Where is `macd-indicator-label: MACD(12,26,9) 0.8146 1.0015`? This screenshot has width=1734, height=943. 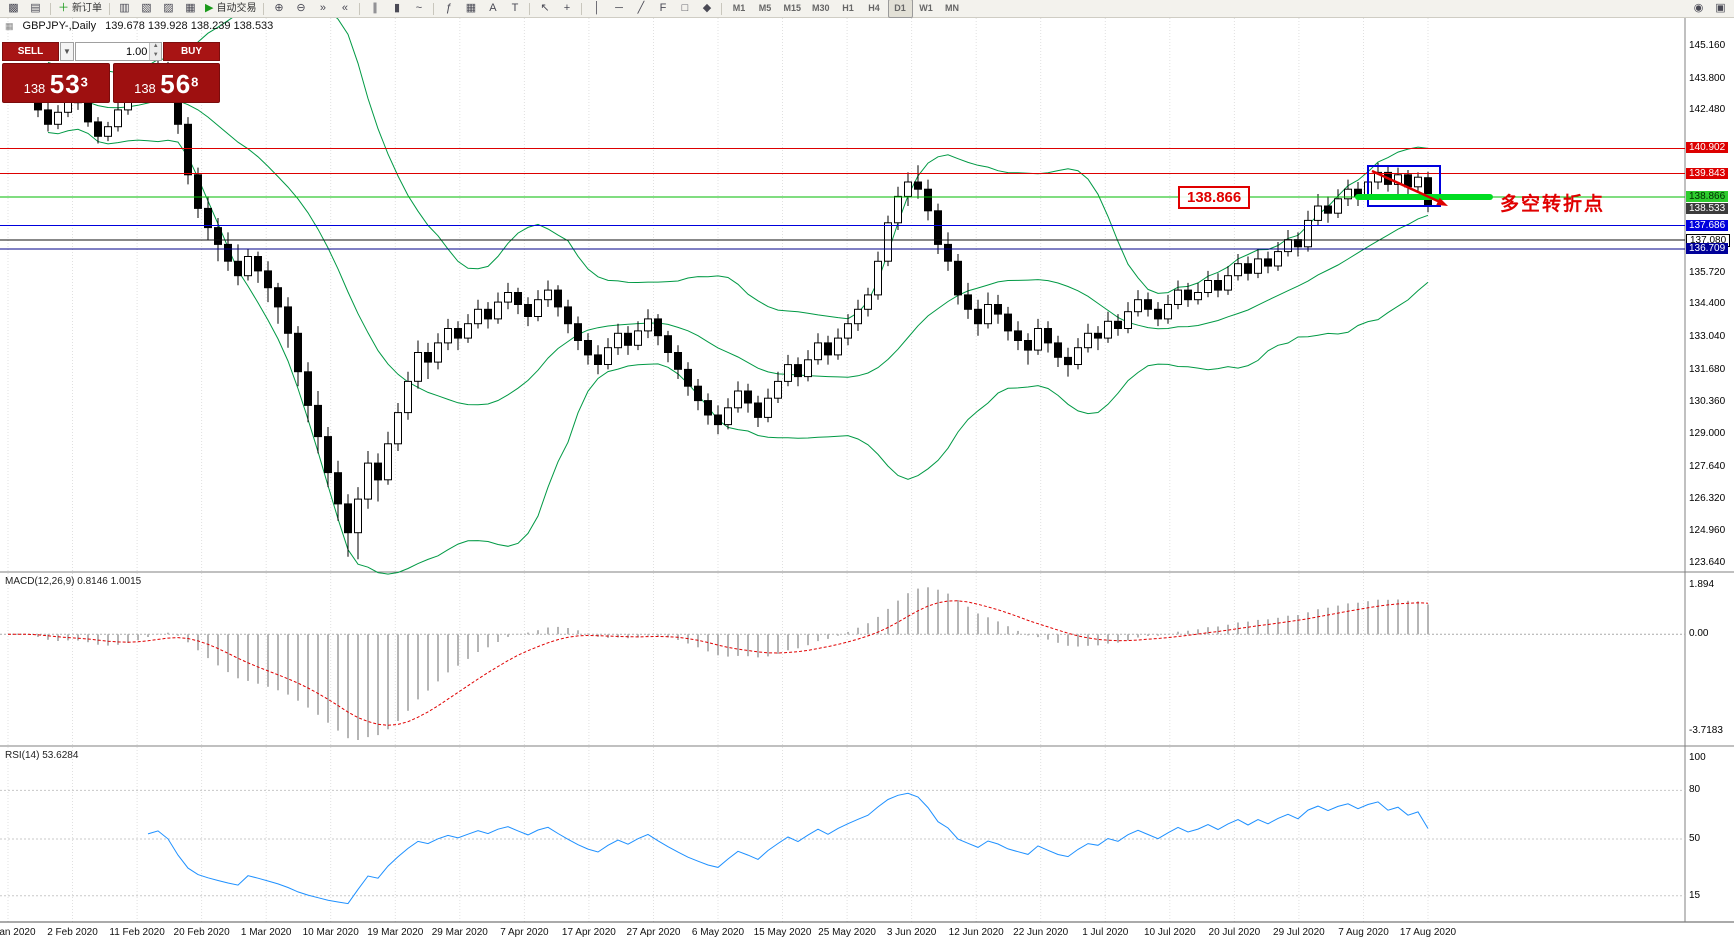 macd-indicator-label: MACD(12,26,9) 0.8146 1.0015 is located at coordinates (73, 581).